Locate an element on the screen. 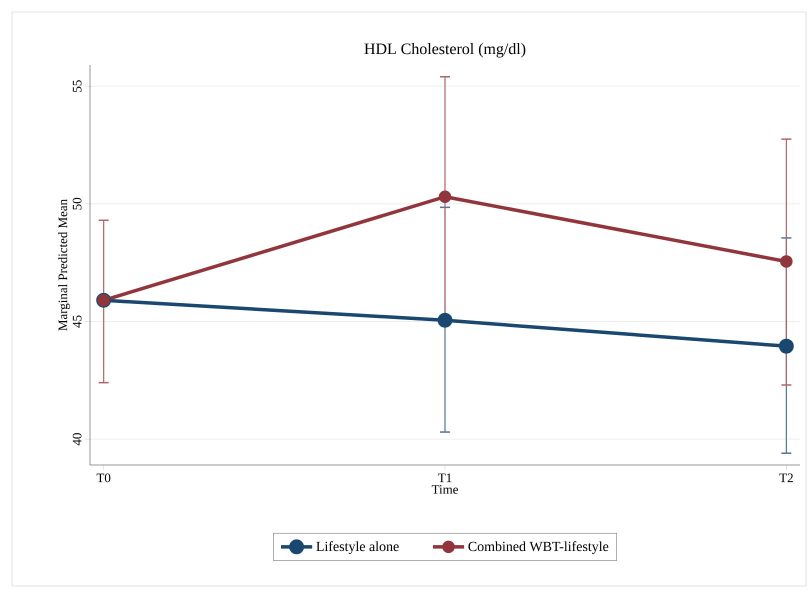 The height and width of the screenshot is (592, 811). x-tick-label: T0 is located at coordinates (103, 478).